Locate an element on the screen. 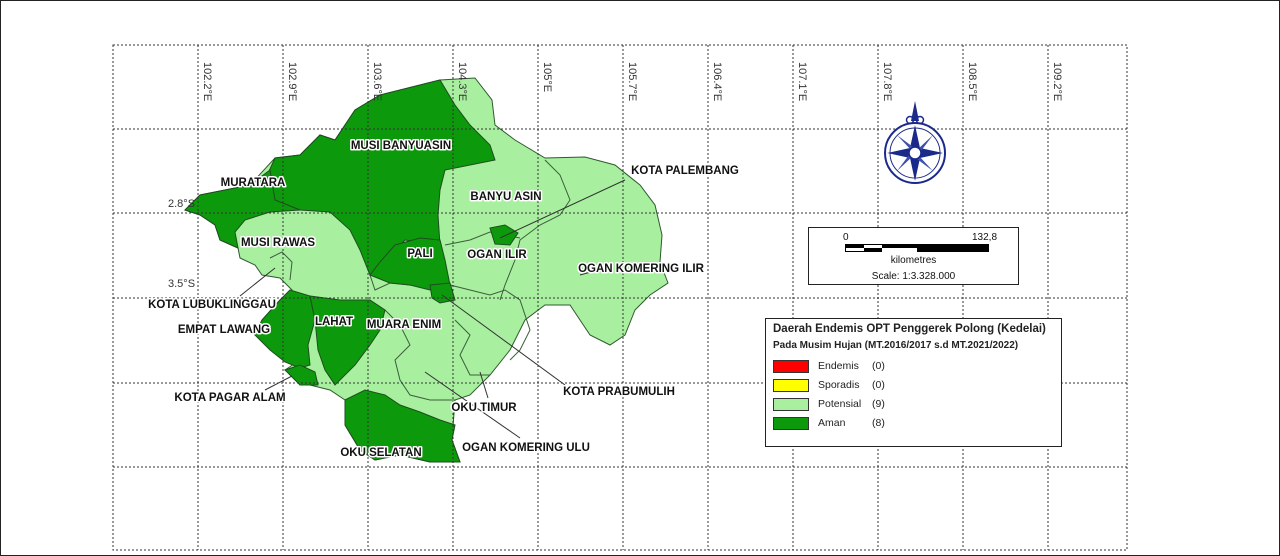 The width and height of the screenshot is (1280, 556). scale-unit: kilometres is located at coordinates (913, 260).